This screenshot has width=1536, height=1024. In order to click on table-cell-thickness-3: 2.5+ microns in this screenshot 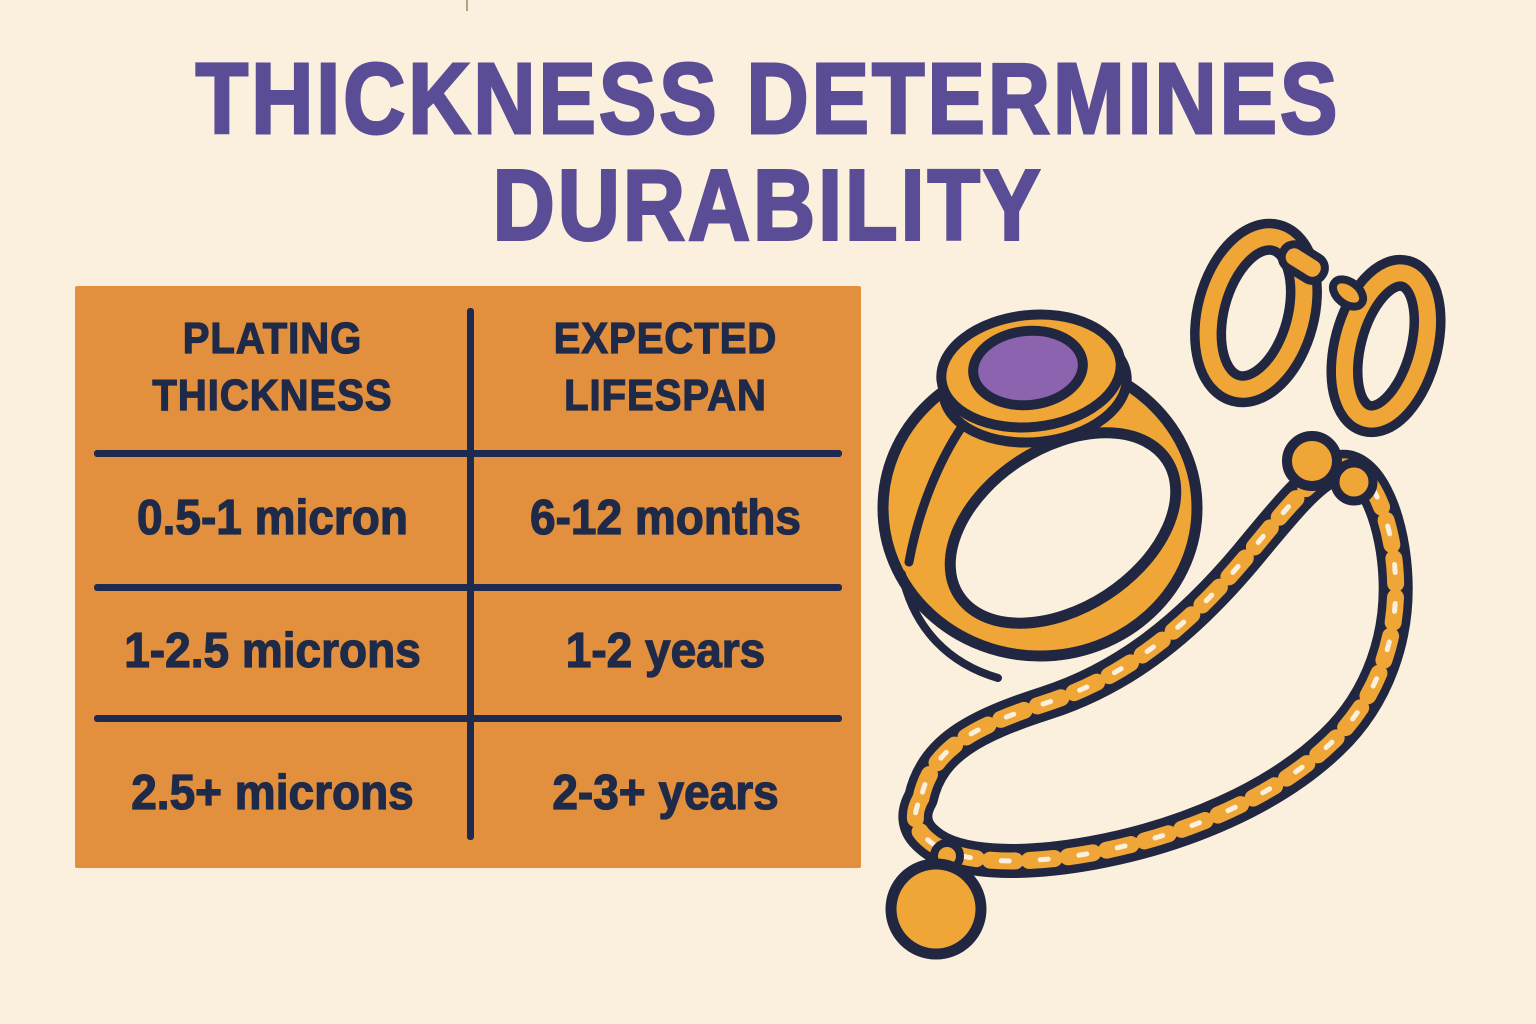, I will do `click(273, 791)`.